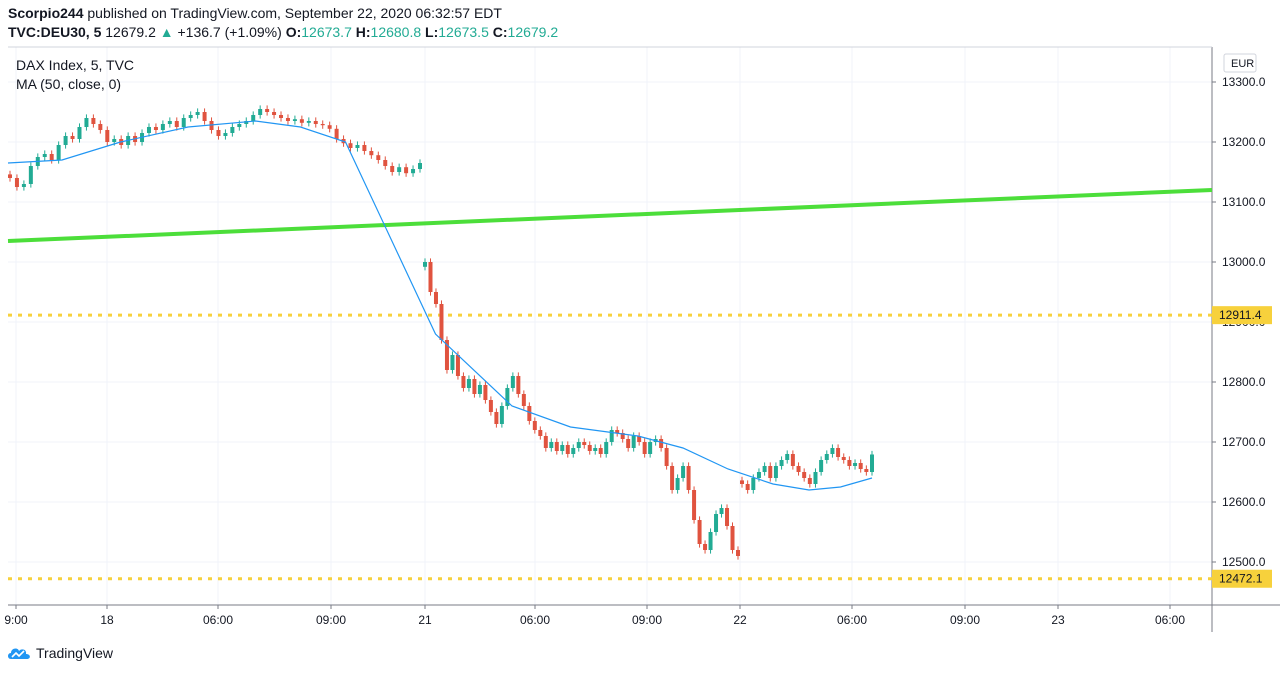 The height and width of the screenshot is (673, 1280). Describe the element at coordinates (500, 32) in the screenshot. I see `close-label: C:` at that location.